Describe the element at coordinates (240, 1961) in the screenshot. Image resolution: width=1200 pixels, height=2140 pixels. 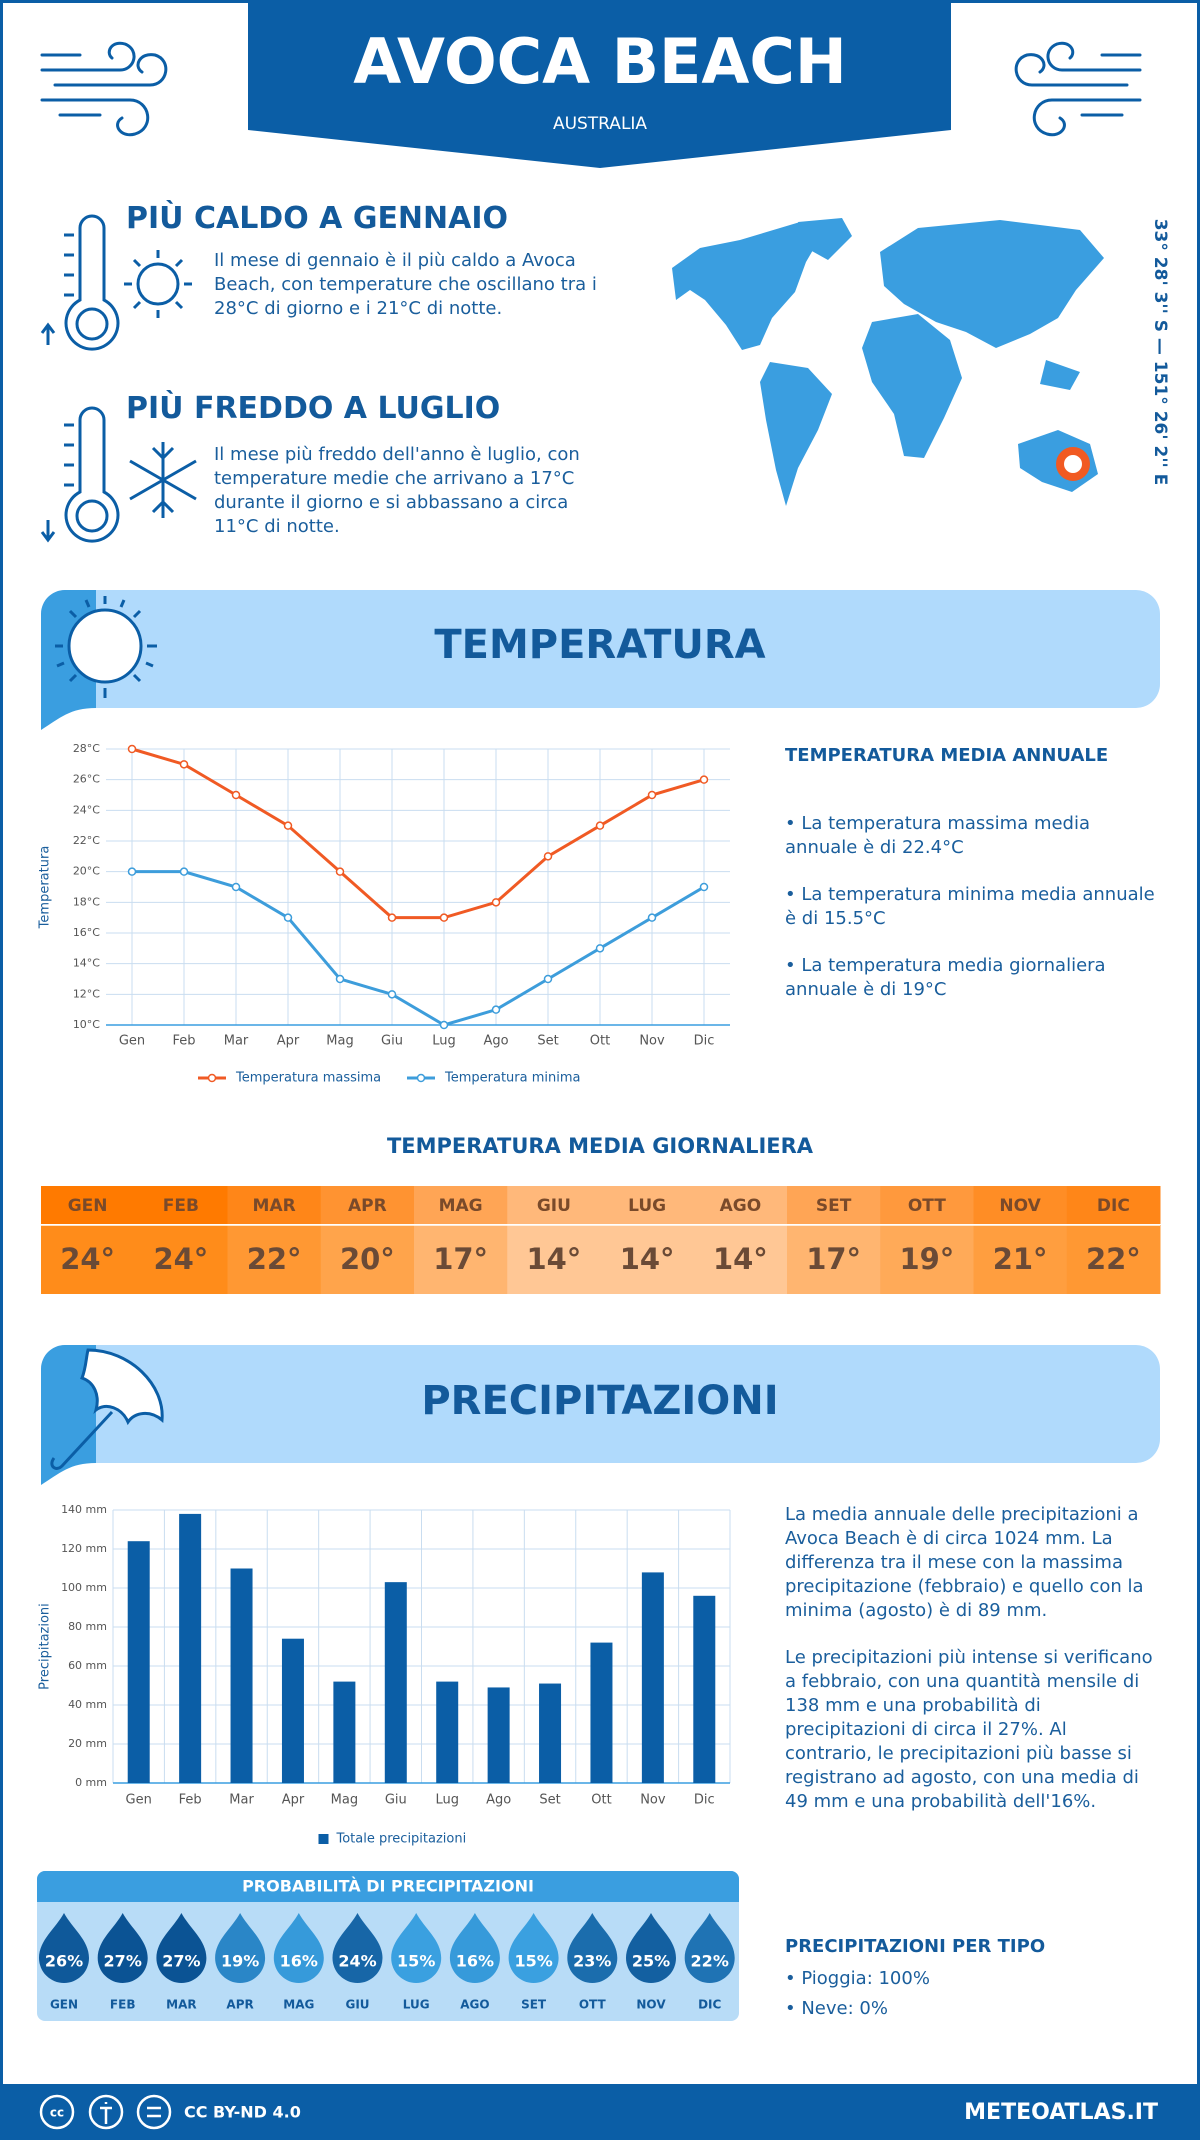
I see `probability-value: 19%` at that location.